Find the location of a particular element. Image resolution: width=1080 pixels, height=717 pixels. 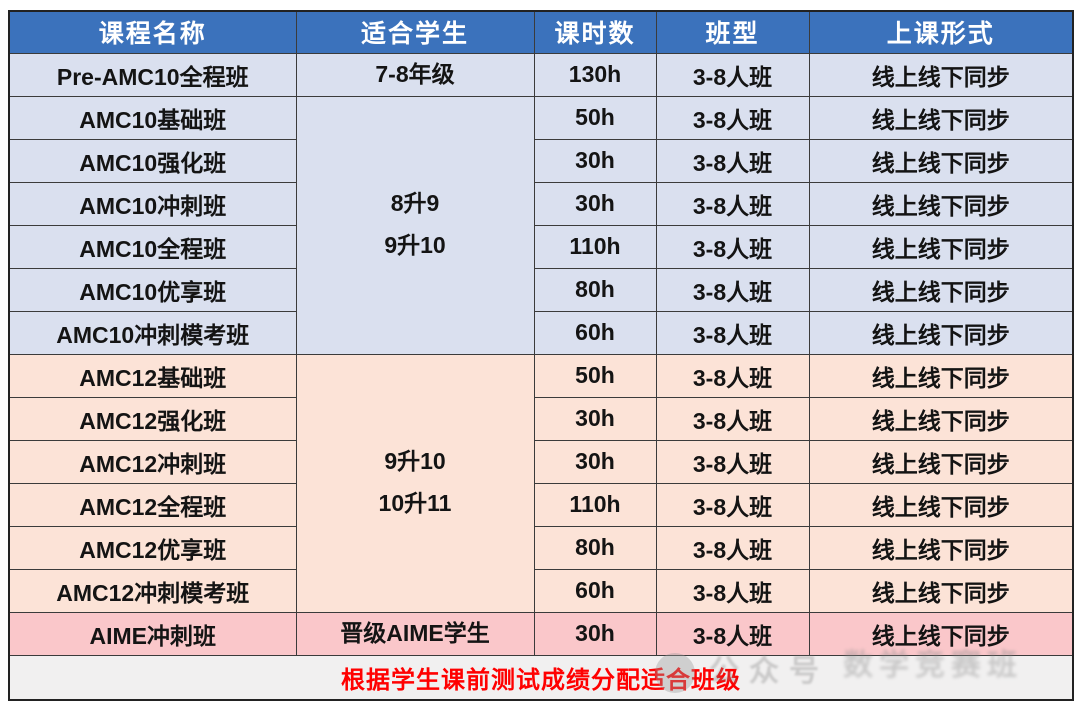

student-level-line: 7-8年级 is located at coordinates (415, 73).